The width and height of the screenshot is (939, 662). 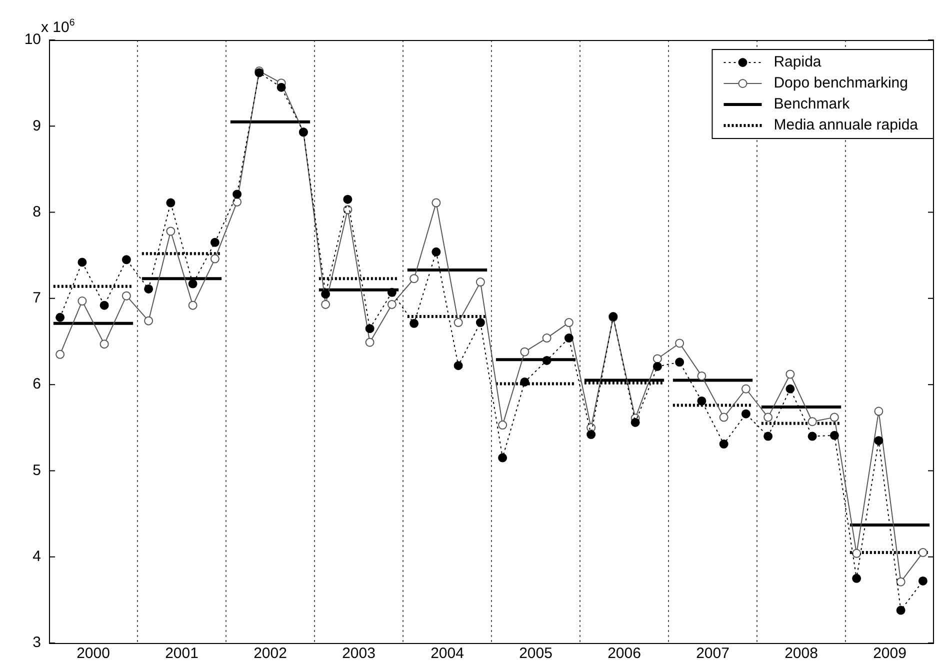 I want to click on y-tick-label: 4, so click(x=36, y=556).